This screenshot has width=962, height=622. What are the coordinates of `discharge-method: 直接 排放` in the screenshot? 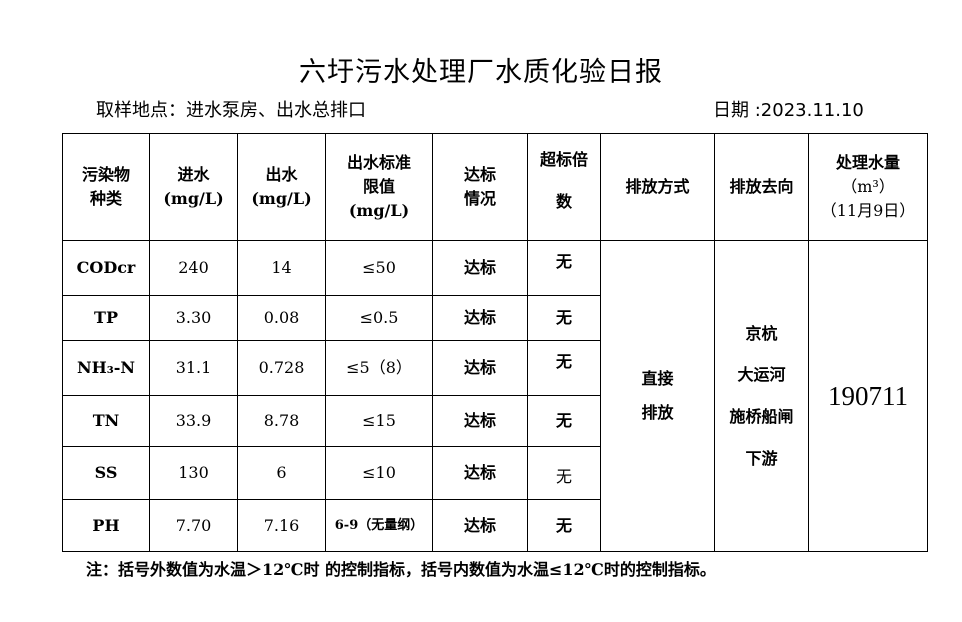 It's located at (657, 396).